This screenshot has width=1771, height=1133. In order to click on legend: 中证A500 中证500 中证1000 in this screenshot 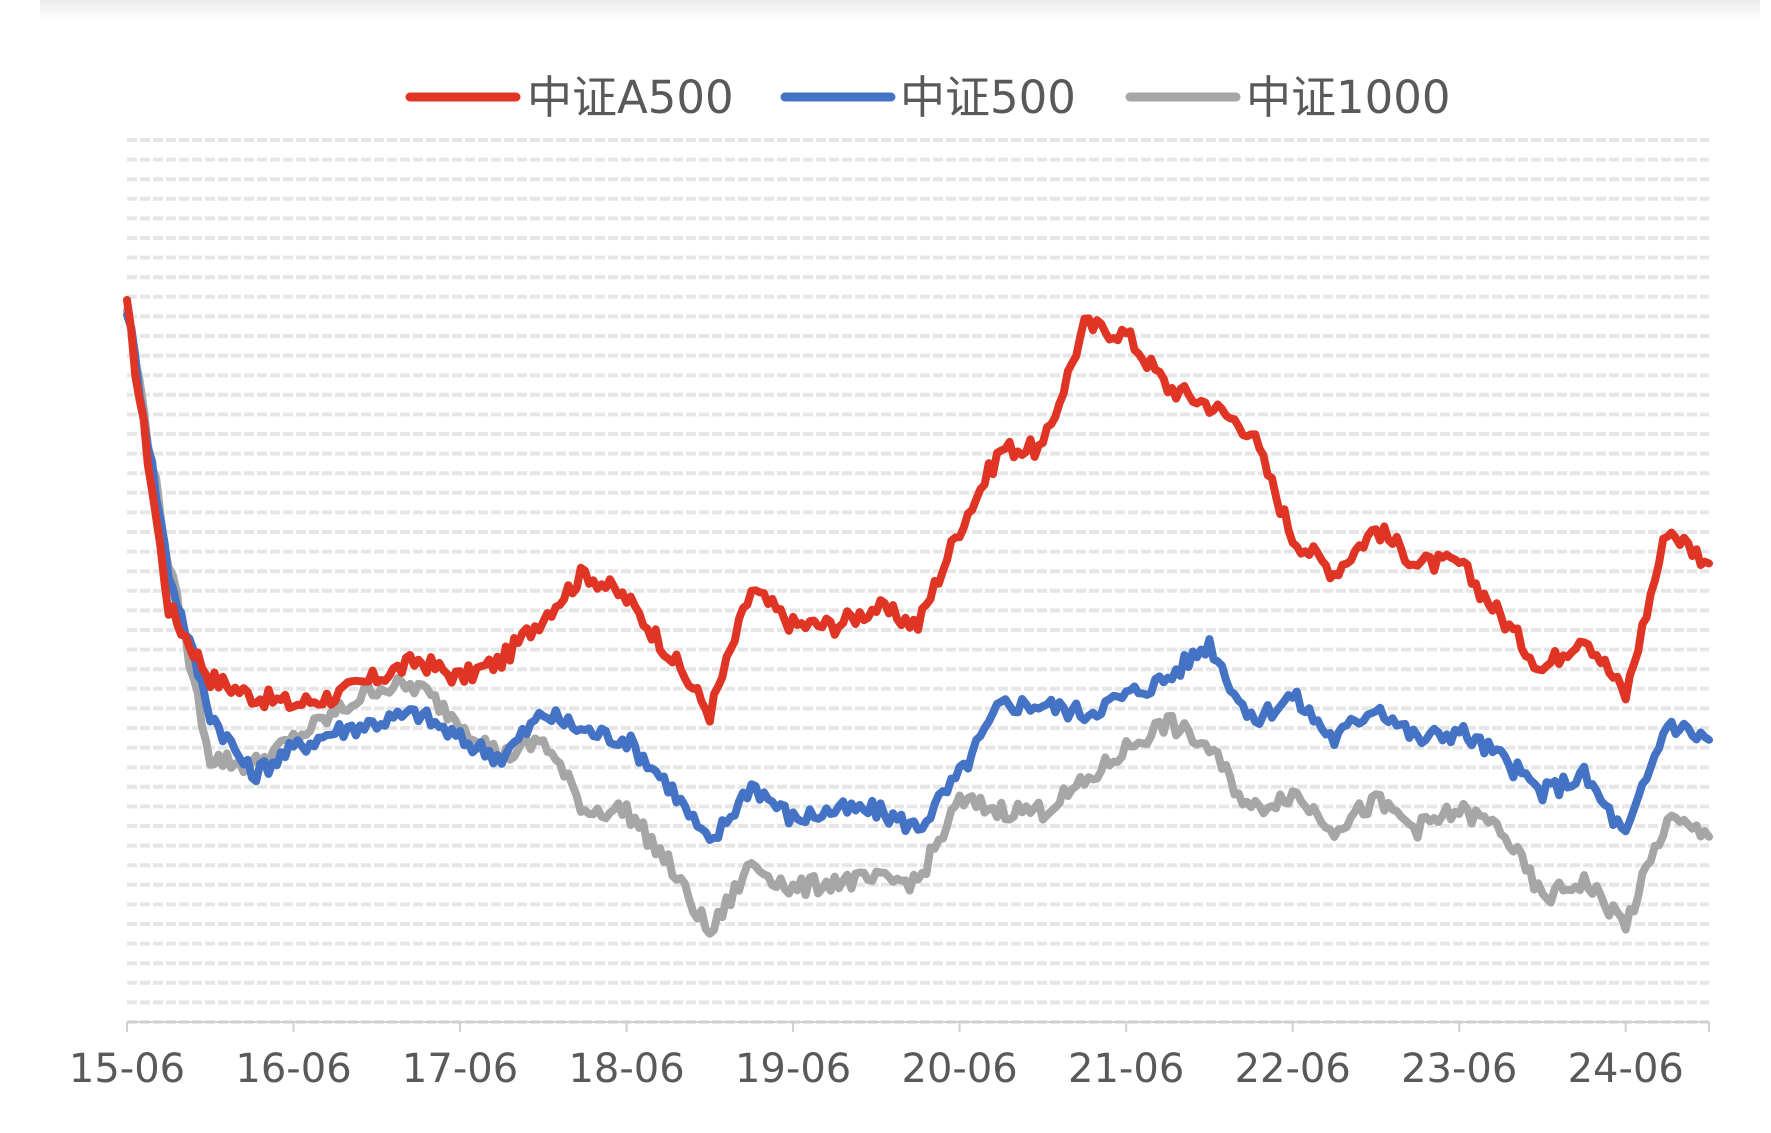, I will do `click(928, 97)`.